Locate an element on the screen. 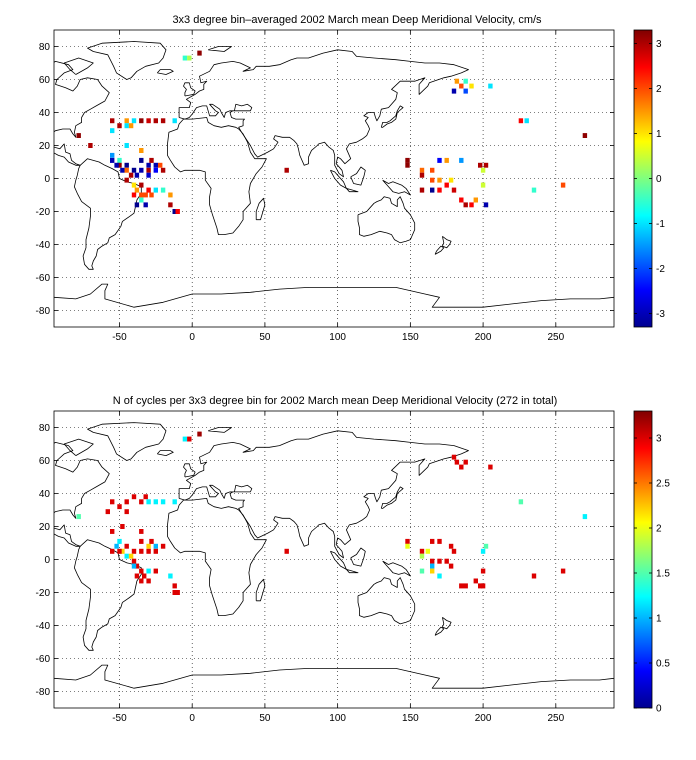 Image resolution: width=696 pixels, height=760 pixels. colorbar-ticks: 0 0.5 1 1.5 2 2.5 3 is located at coordinates (652, 574).